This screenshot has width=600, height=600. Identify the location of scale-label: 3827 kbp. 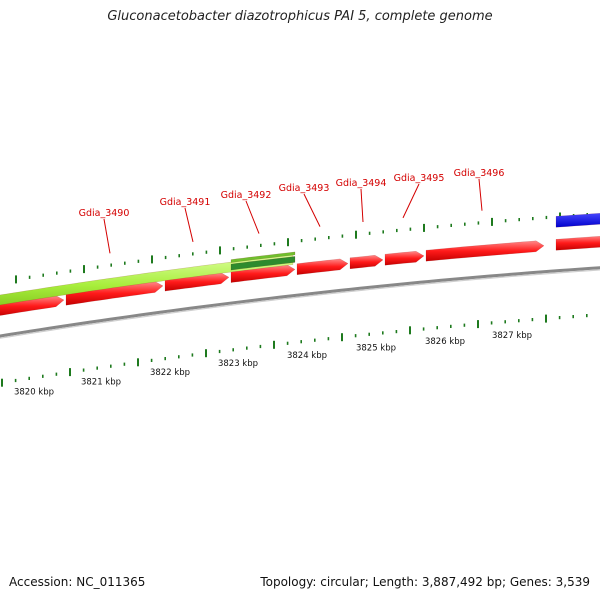
(512, 336).